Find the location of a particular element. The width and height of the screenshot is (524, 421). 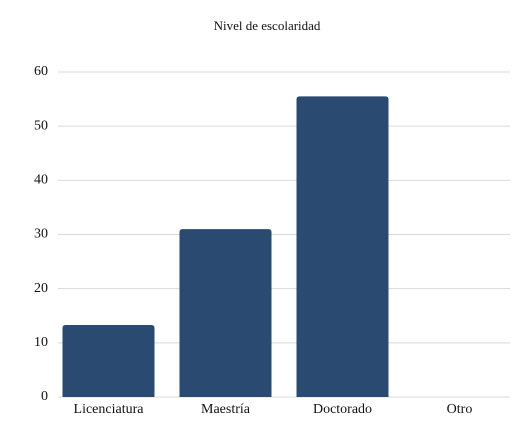

y-tick-label: 30 is located at coordinates (41, 234).